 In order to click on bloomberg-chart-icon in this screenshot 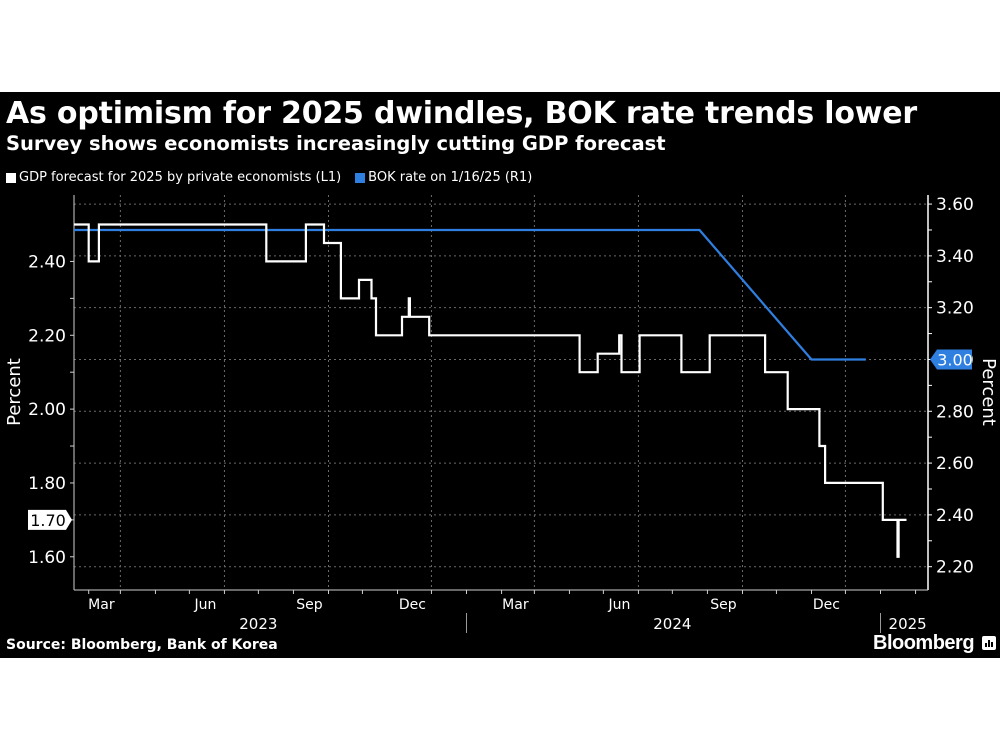, I will do `click(989, 643)`.